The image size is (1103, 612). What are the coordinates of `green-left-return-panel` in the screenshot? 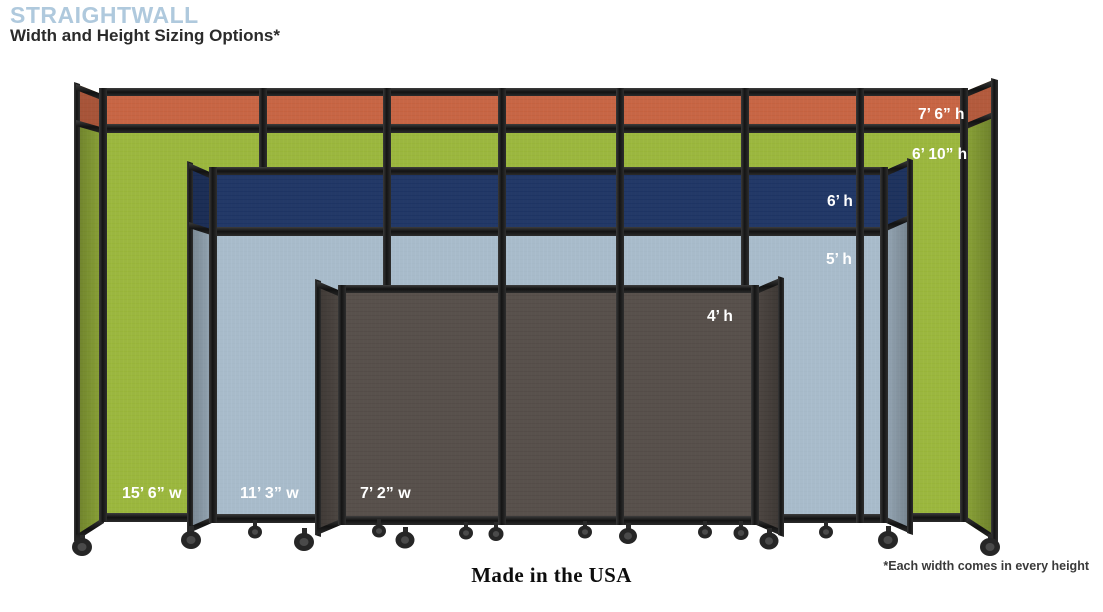 It's located at (89, 312).